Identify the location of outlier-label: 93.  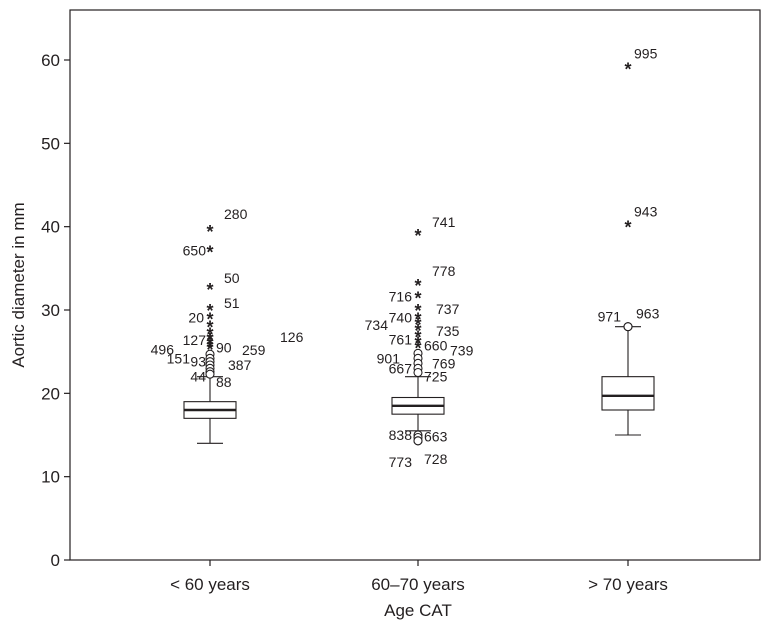
(198, 362).